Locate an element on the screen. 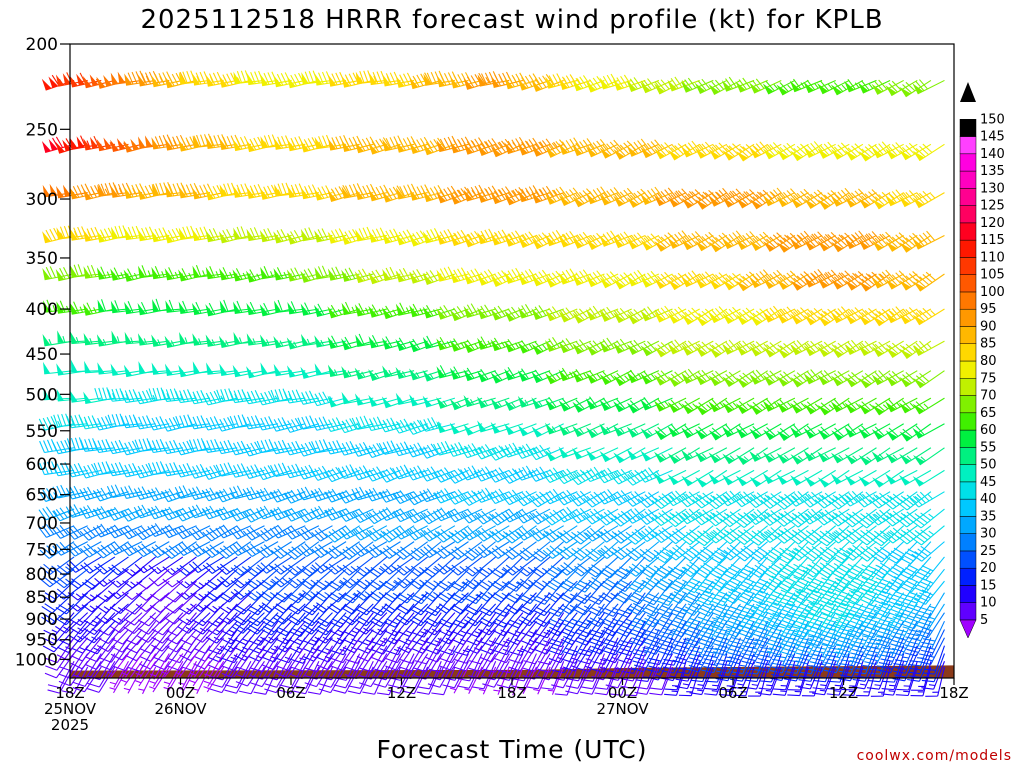  x-axis-label: Forecast Time (UTC) is located at coordinates (512, 749).